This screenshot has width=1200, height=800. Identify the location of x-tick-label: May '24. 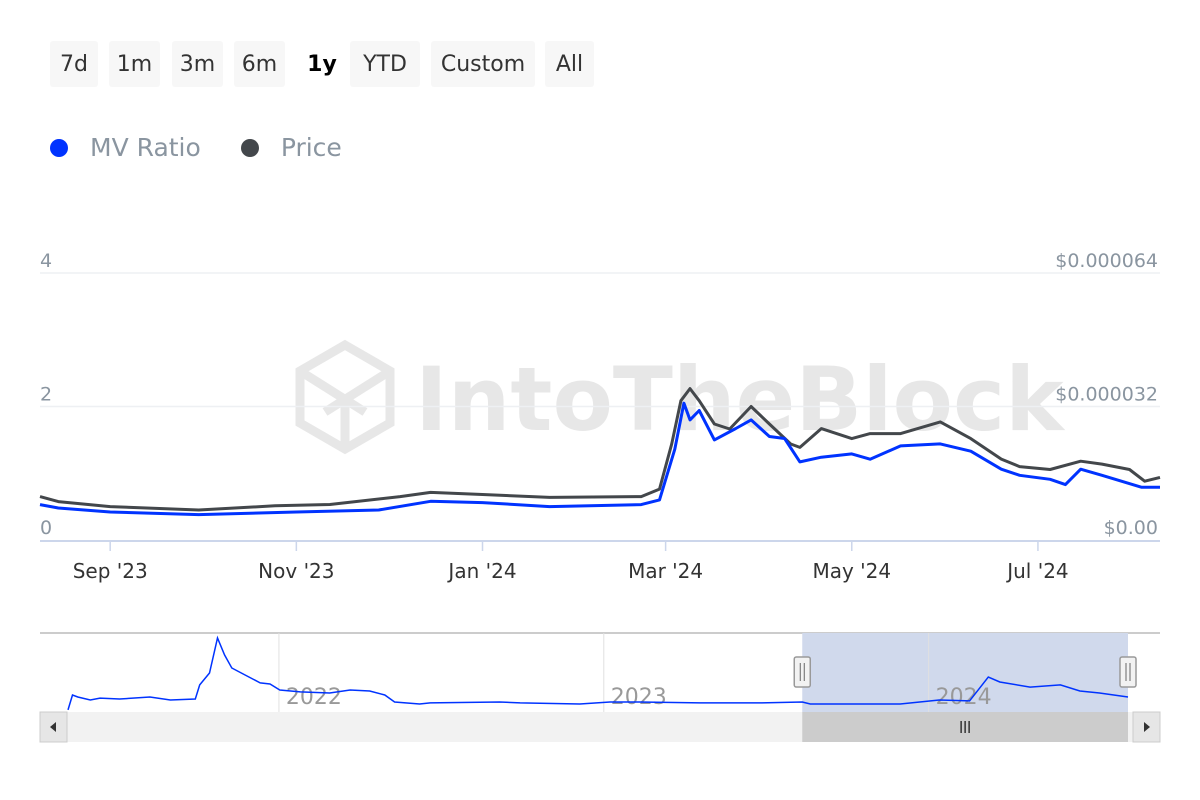
(851, 571).